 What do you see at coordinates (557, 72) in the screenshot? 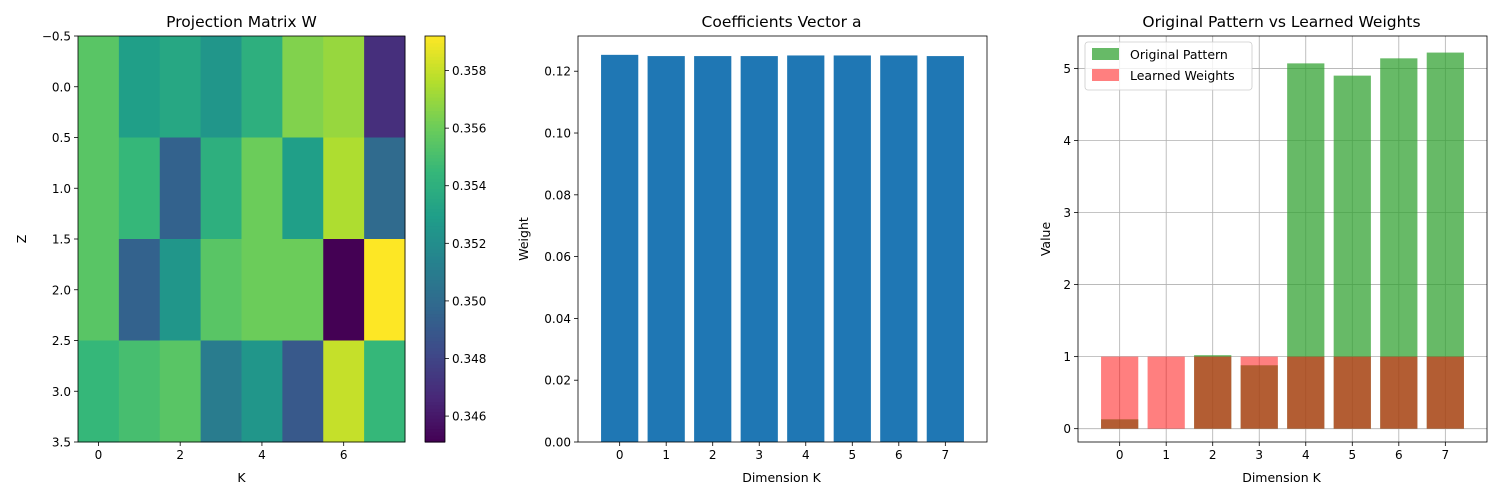
I see `y-tick-label: 0.12` at bounding box center [557, 72].